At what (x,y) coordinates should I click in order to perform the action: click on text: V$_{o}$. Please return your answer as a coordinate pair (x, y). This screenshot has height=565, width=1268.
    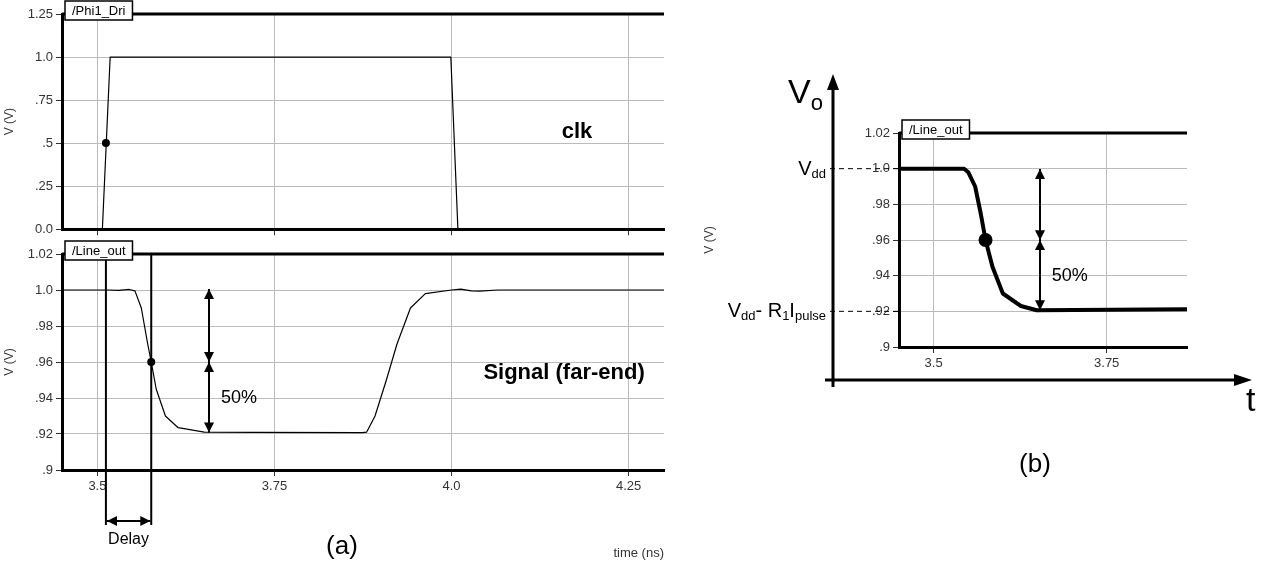
    Looking at the image, I should click on (805, 93).